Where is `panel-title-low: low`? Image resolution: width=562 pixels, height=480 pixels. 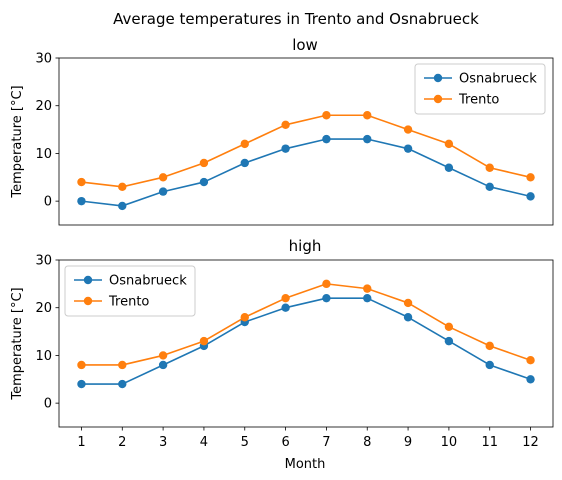 panel-title-low: low is located at coordinates (305, 45).